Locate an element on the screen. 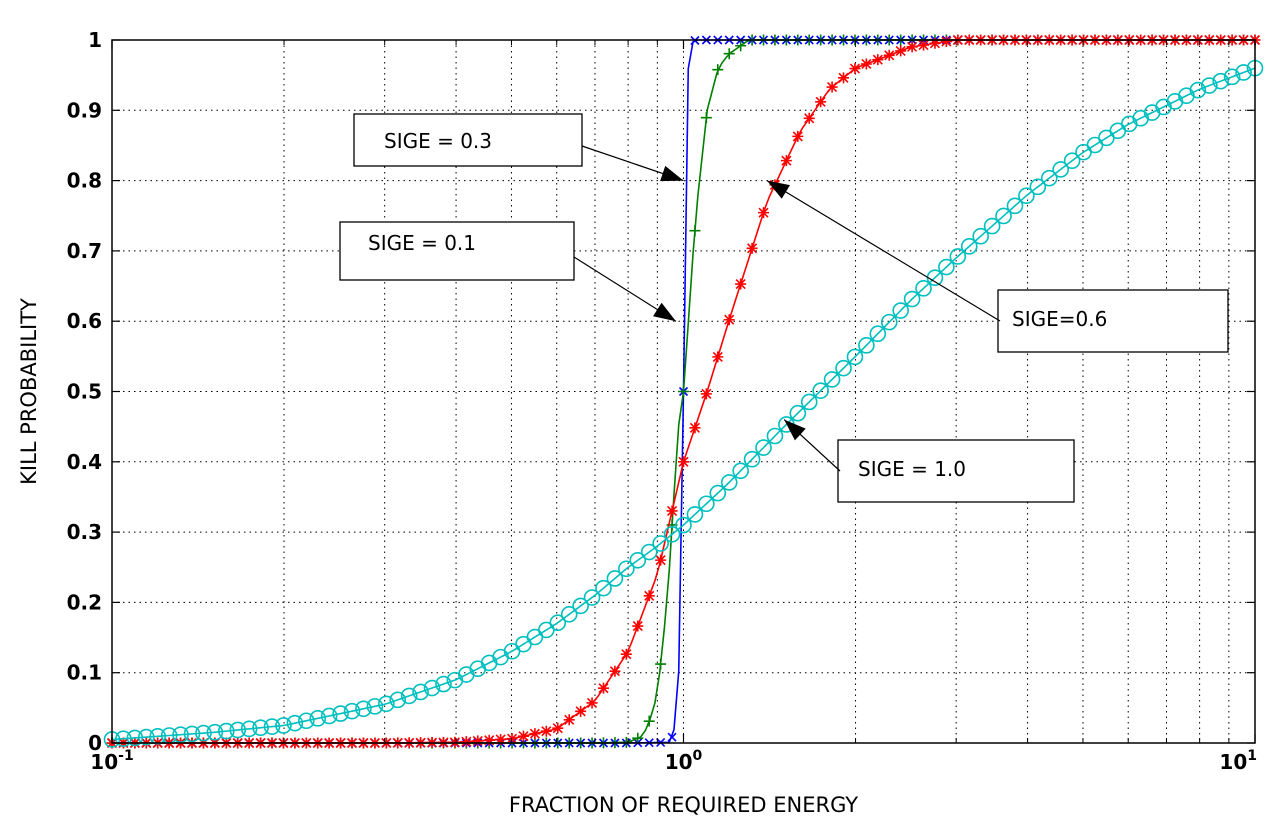  annotation-4: SIGE = 1.0 is located at coordinates (929, 461).